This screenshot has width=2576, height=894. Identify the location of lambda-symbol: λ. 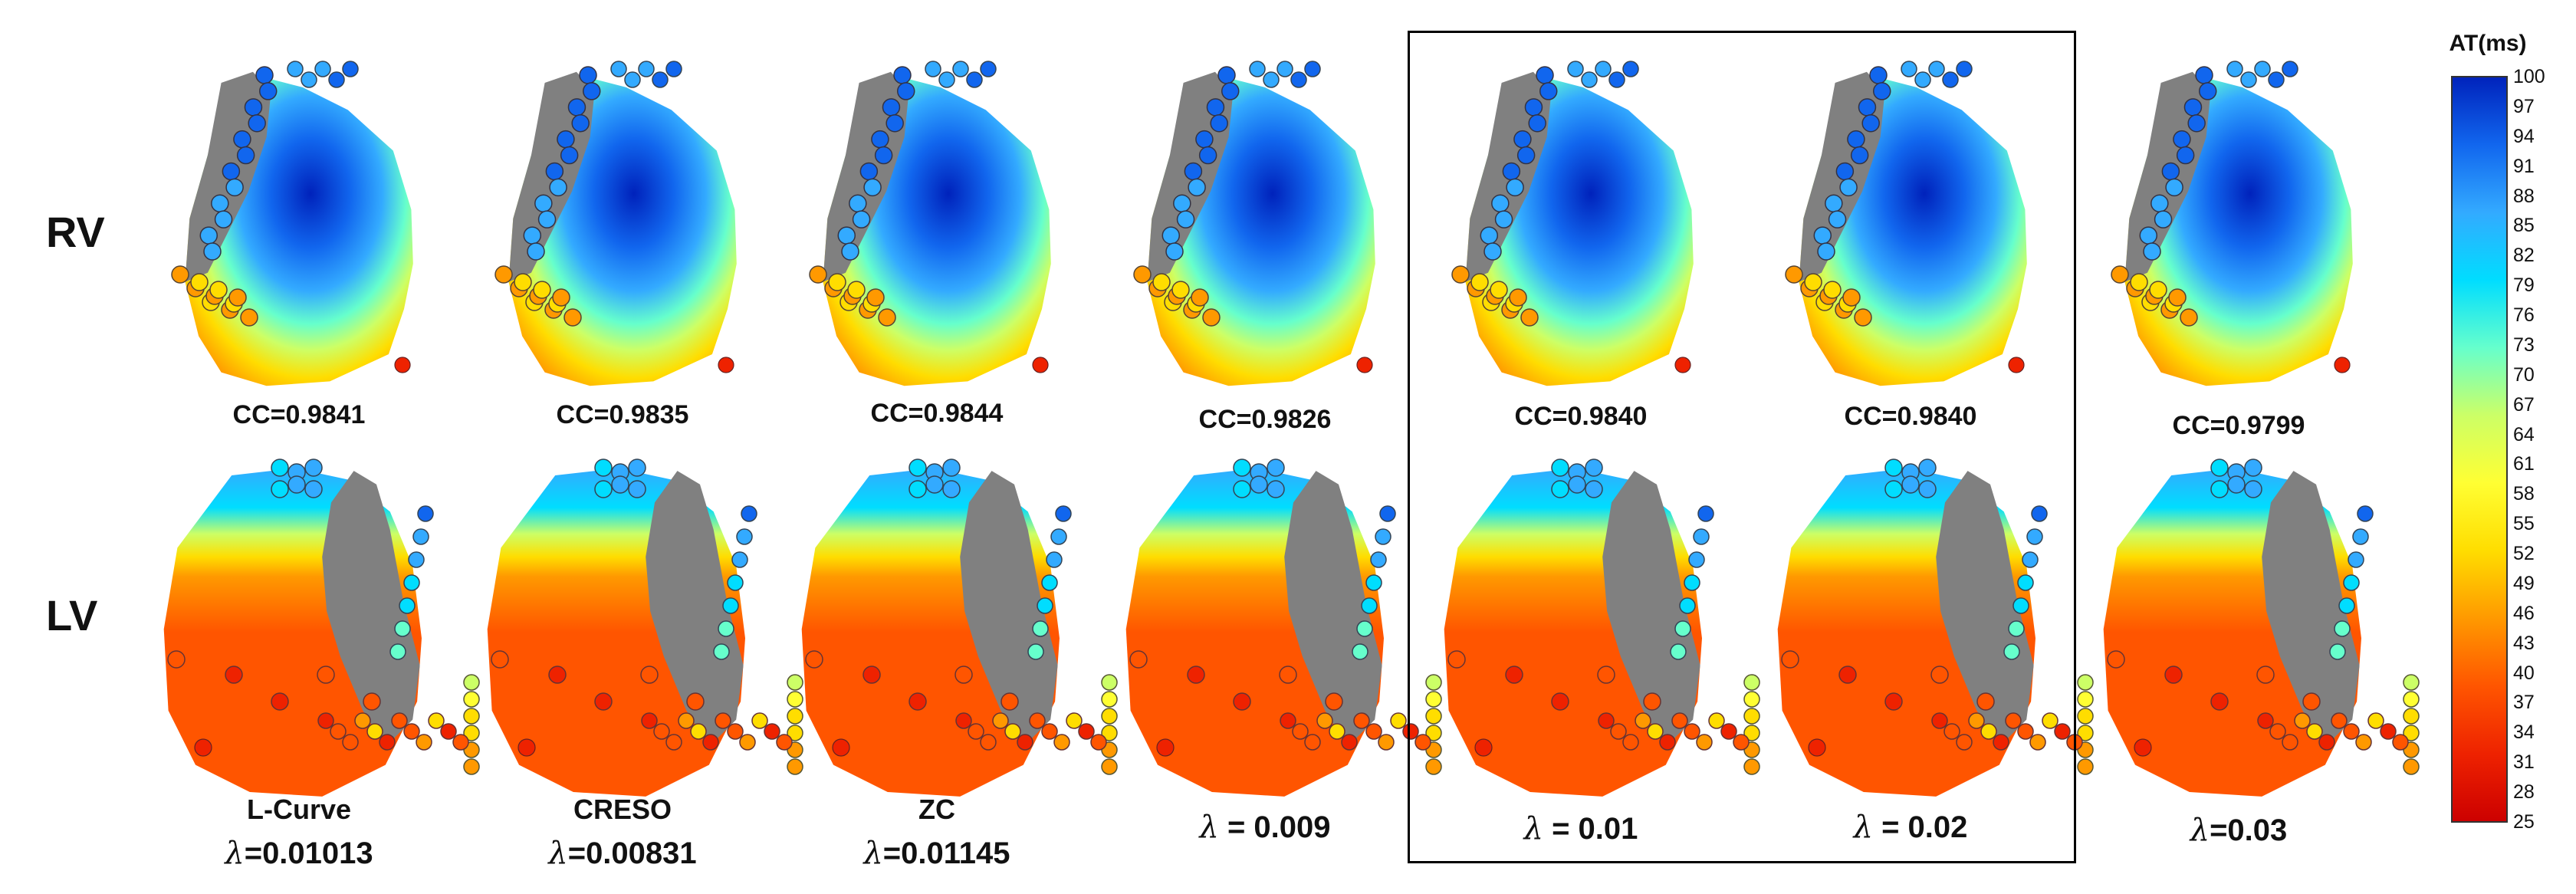
(1863, 828).